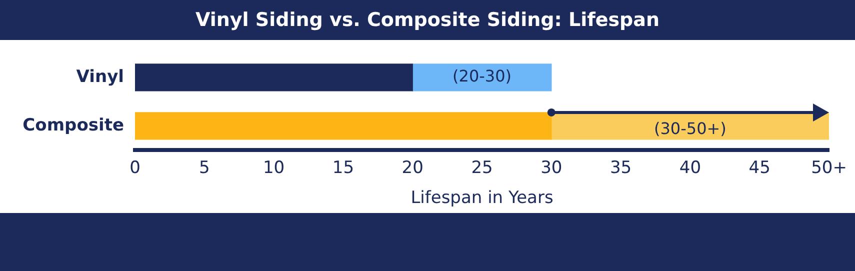  I want to click on data-label: (30-50+), so click(690, 128).